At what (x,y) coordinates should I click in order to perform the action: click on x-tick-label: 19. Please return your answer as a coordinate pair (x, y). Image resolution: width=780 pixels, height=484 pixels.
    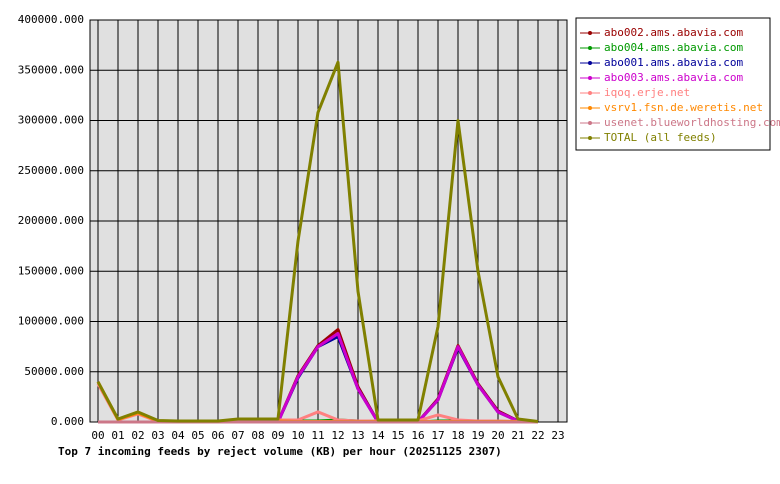
    Looking at the image, I should click on (477, 435).